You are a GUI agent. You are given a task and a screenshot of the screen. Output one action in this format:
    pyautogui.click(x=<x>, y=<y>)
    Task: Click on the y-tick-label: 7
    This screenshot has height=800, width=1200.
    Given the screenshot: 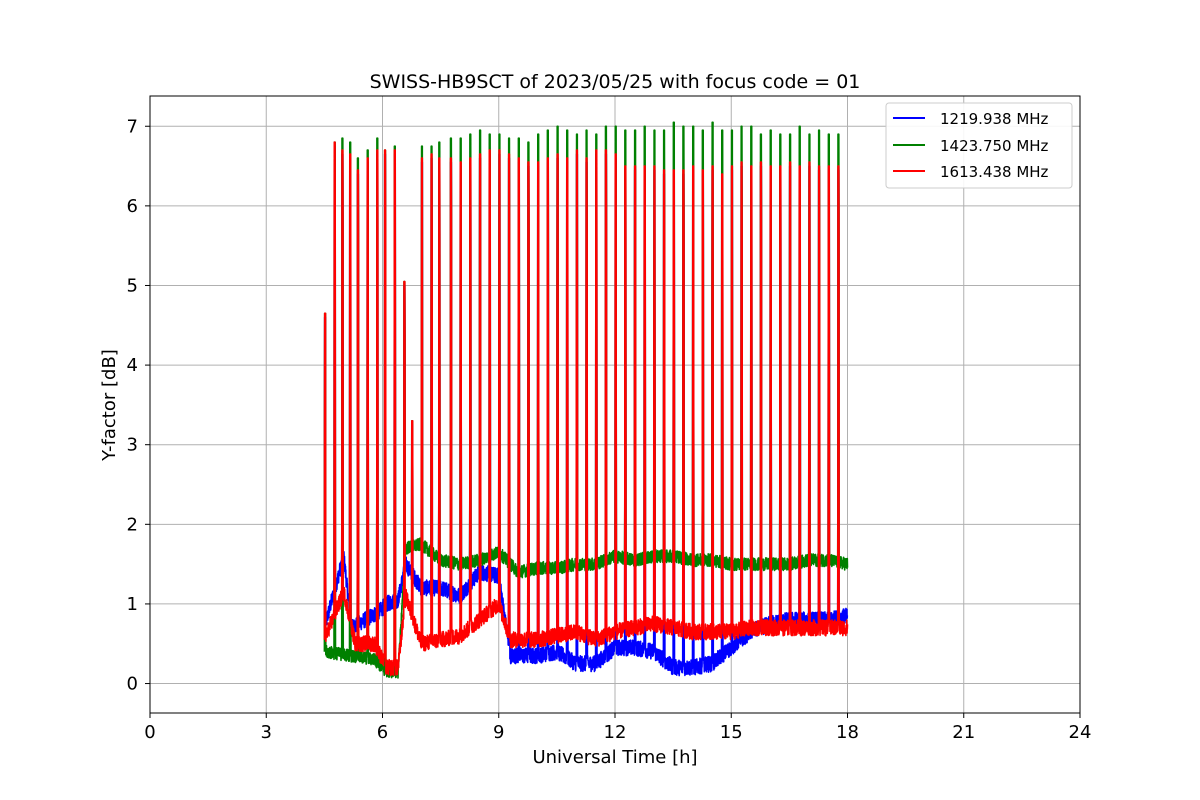 What is the action you would take?
    pyautogui.click(x=132, y=126)
    